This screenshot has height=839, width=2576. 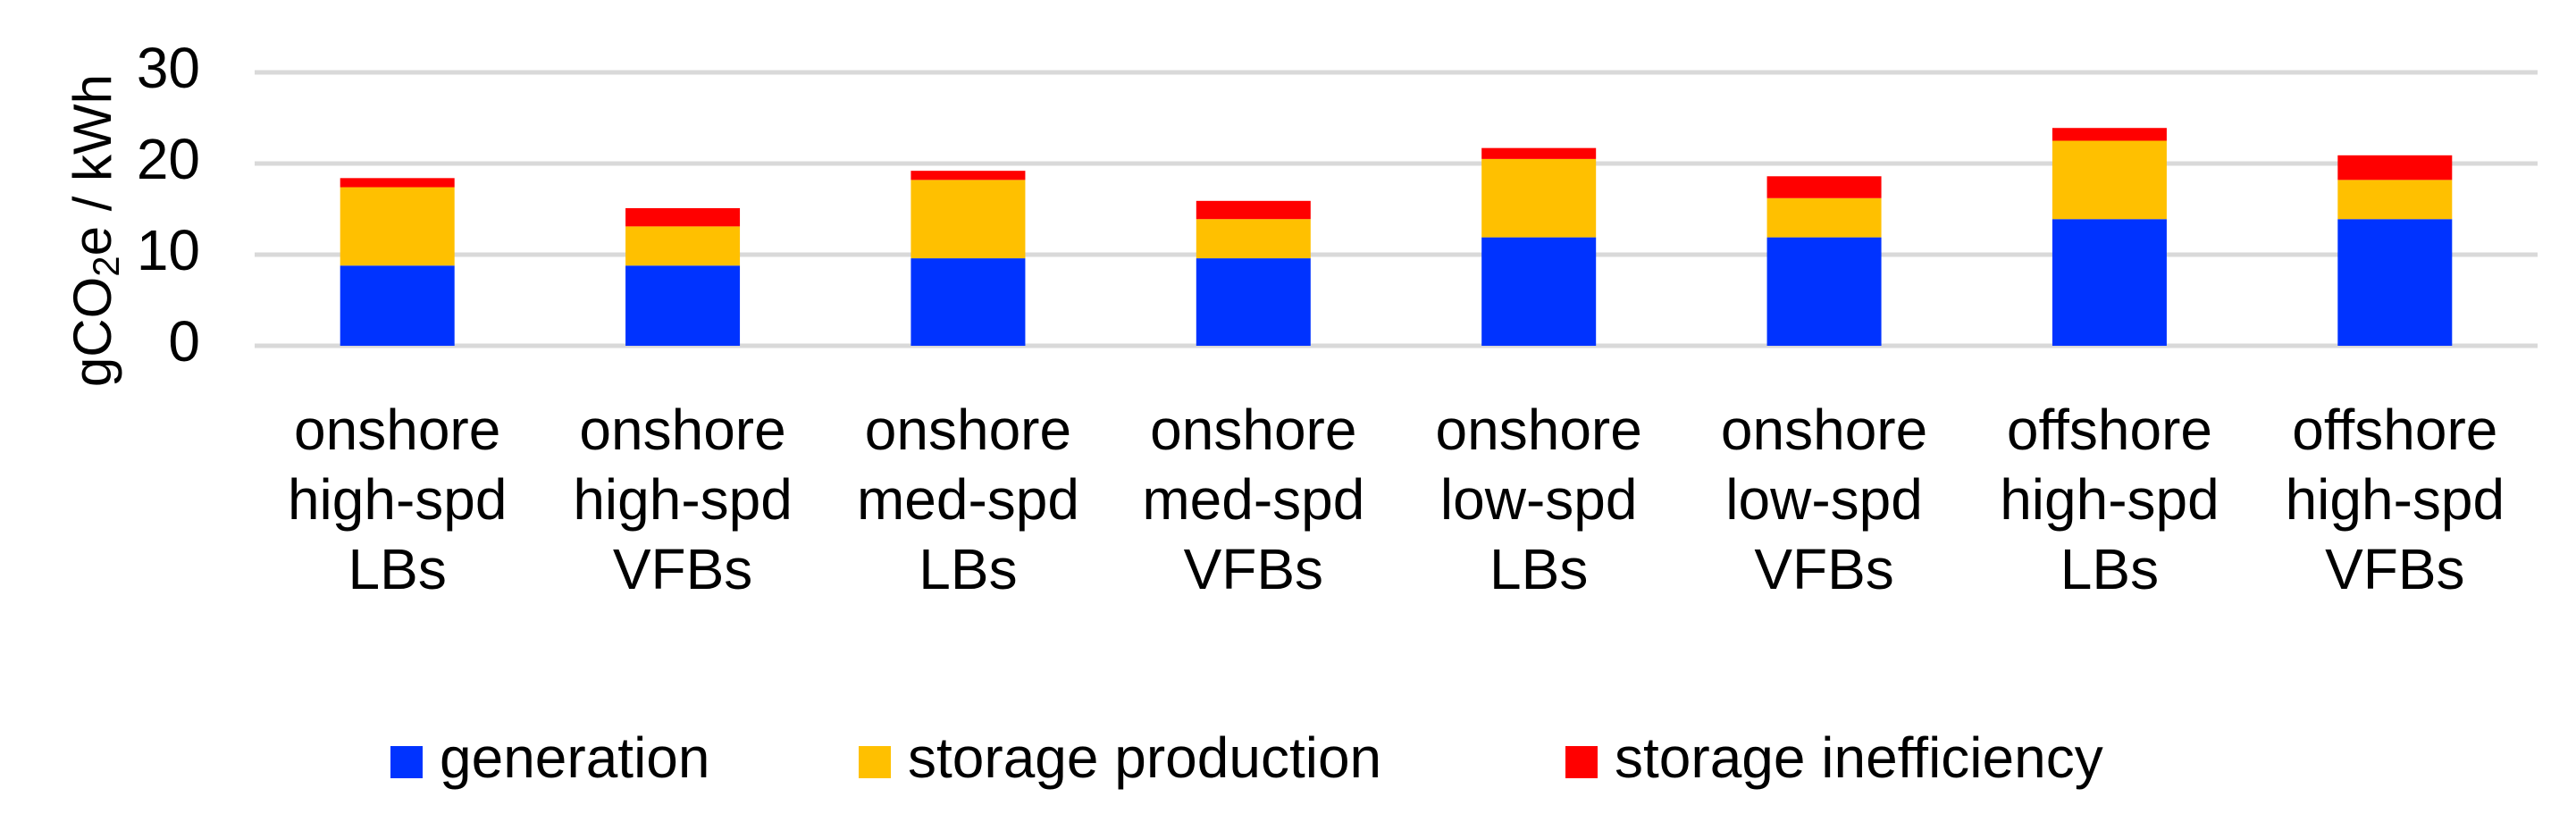 I want to click on category-label-4: onshore low-spd LBs, so click(x=1539, y=499).